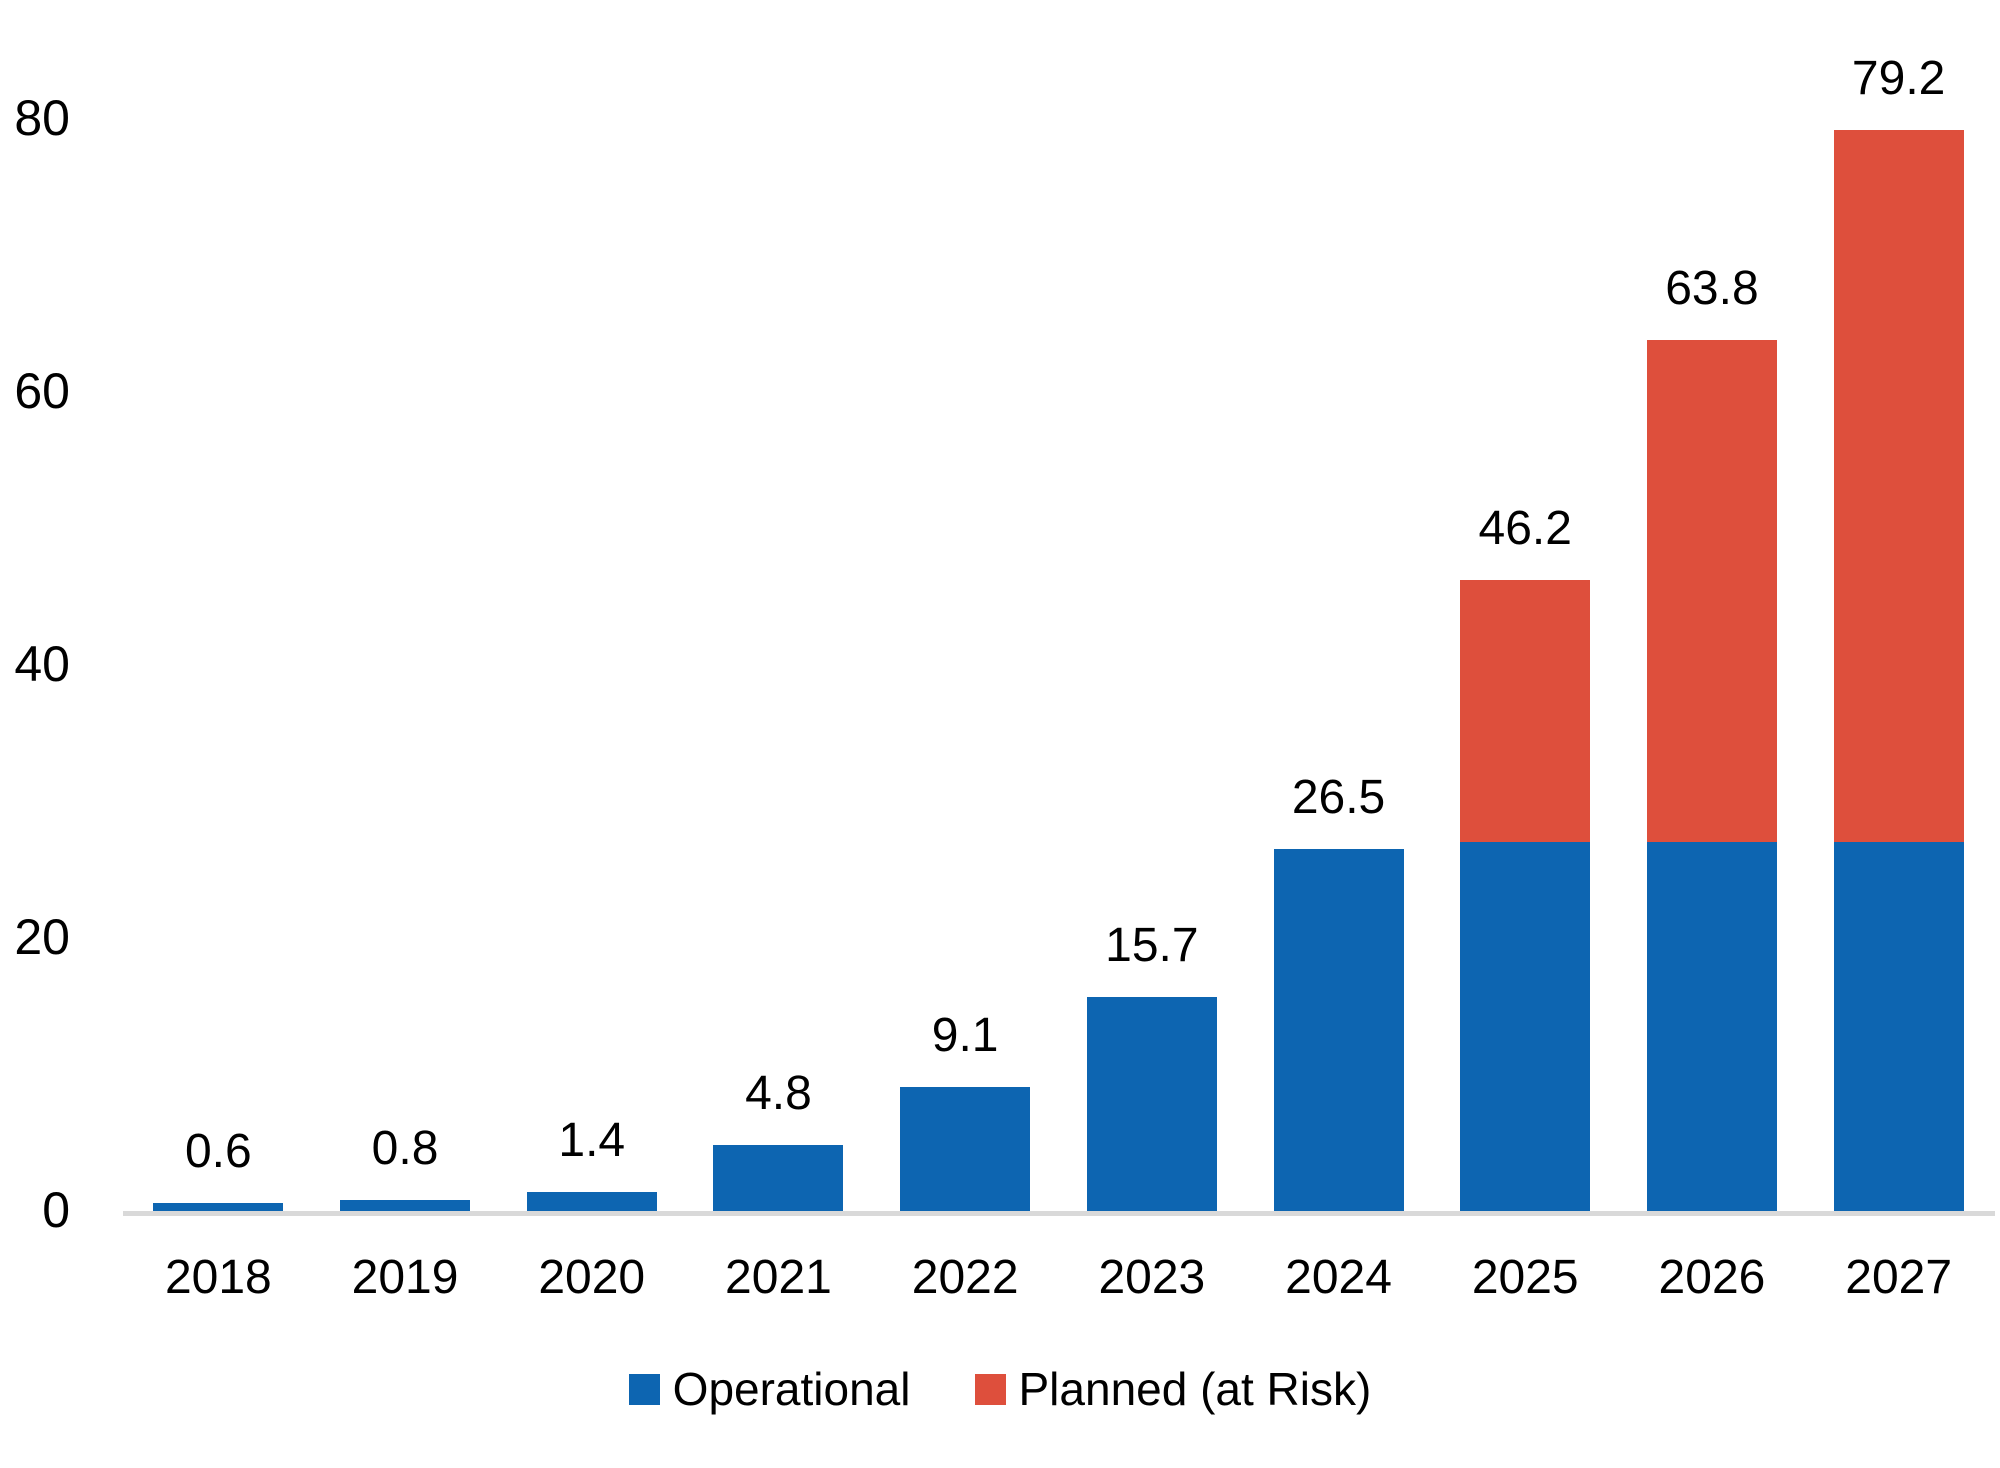 This screenshot has height=1468, width=2000. I want to click on bar-segment-operational-2021, so click(778, 1178).